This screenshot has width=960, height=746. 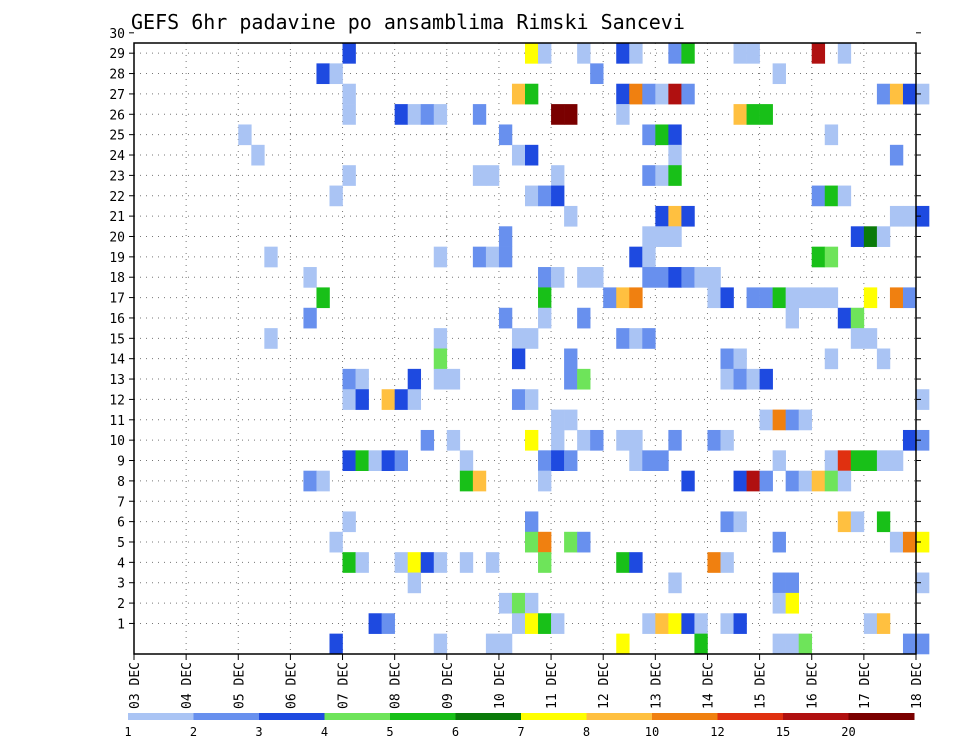 What do you see at coordinates (917, 685) in the screenshot?
I see `x-tick-label: 18 DEC` at bounding box center [917, 685].